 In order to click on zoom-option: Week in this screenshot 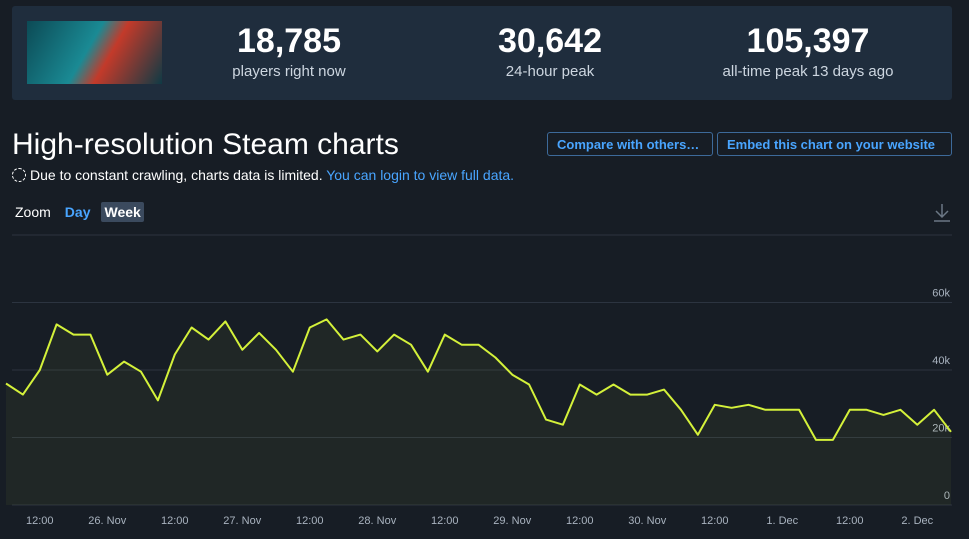, I will do `click(122, 212)`.